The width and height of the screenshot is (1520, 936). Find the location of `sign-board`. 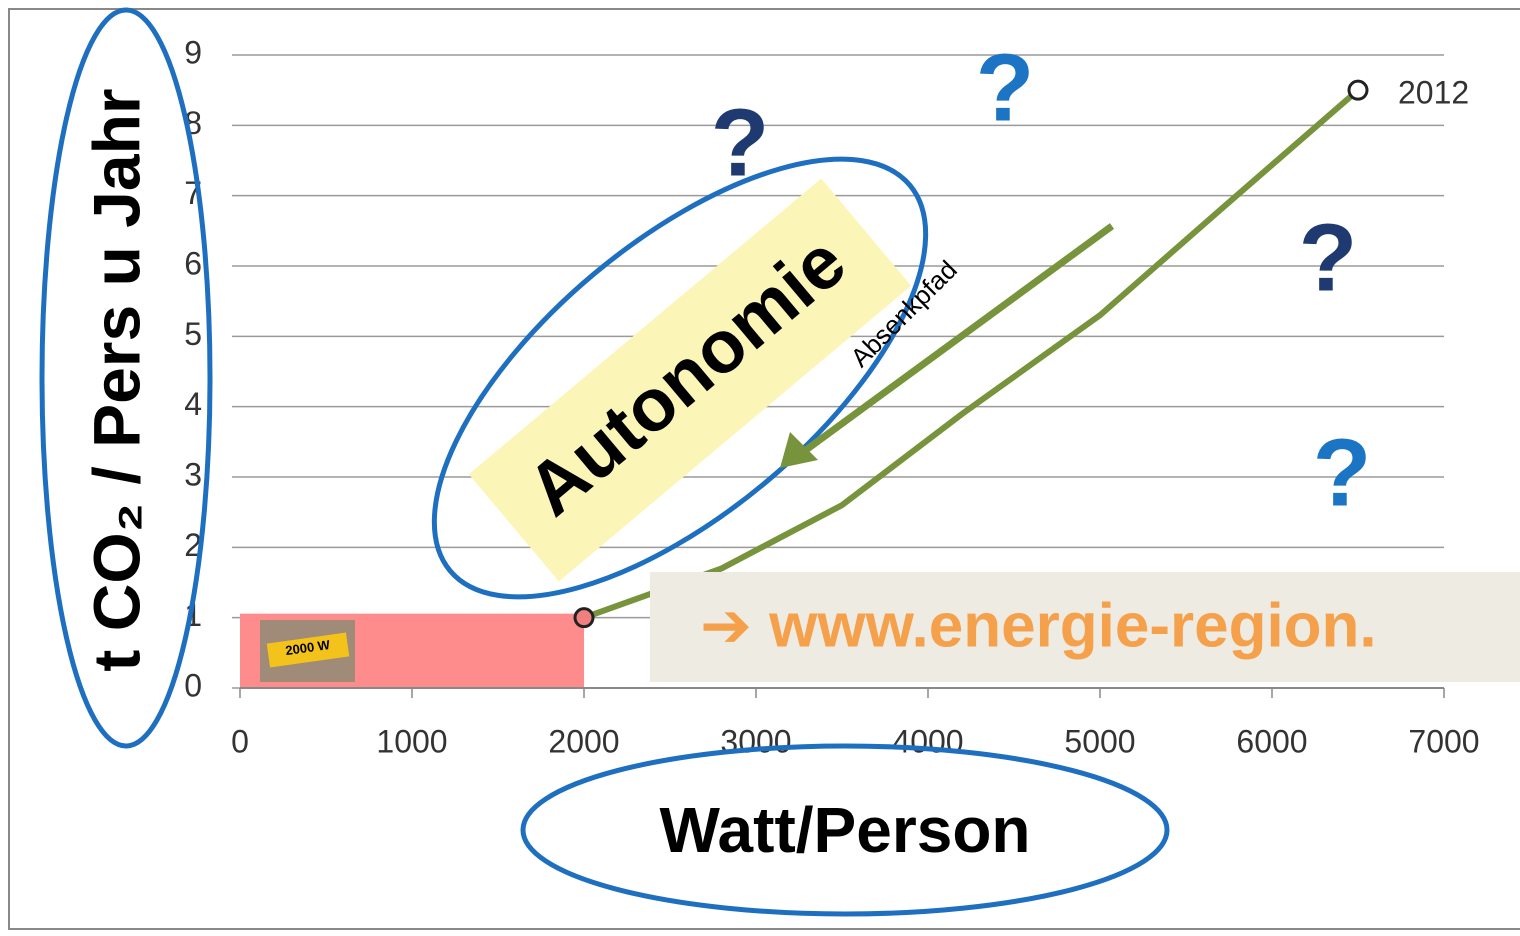

sign-board is located at coordinates (308, 650).